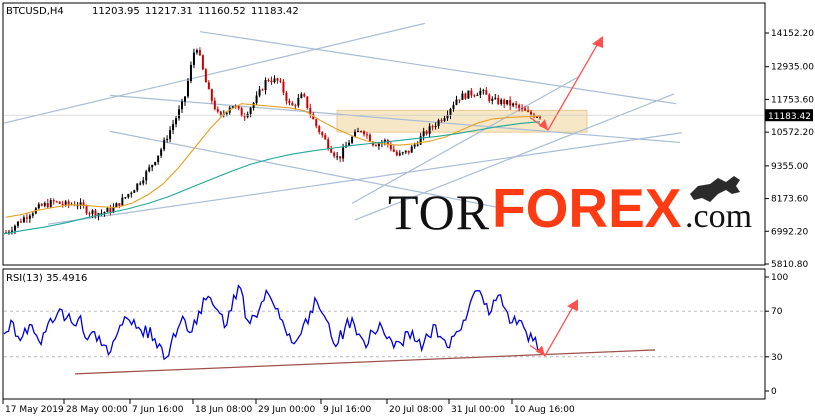 This screenshot has width=815, height=419. I want to click on watermark-forex: FOREX, so click(587, 208).